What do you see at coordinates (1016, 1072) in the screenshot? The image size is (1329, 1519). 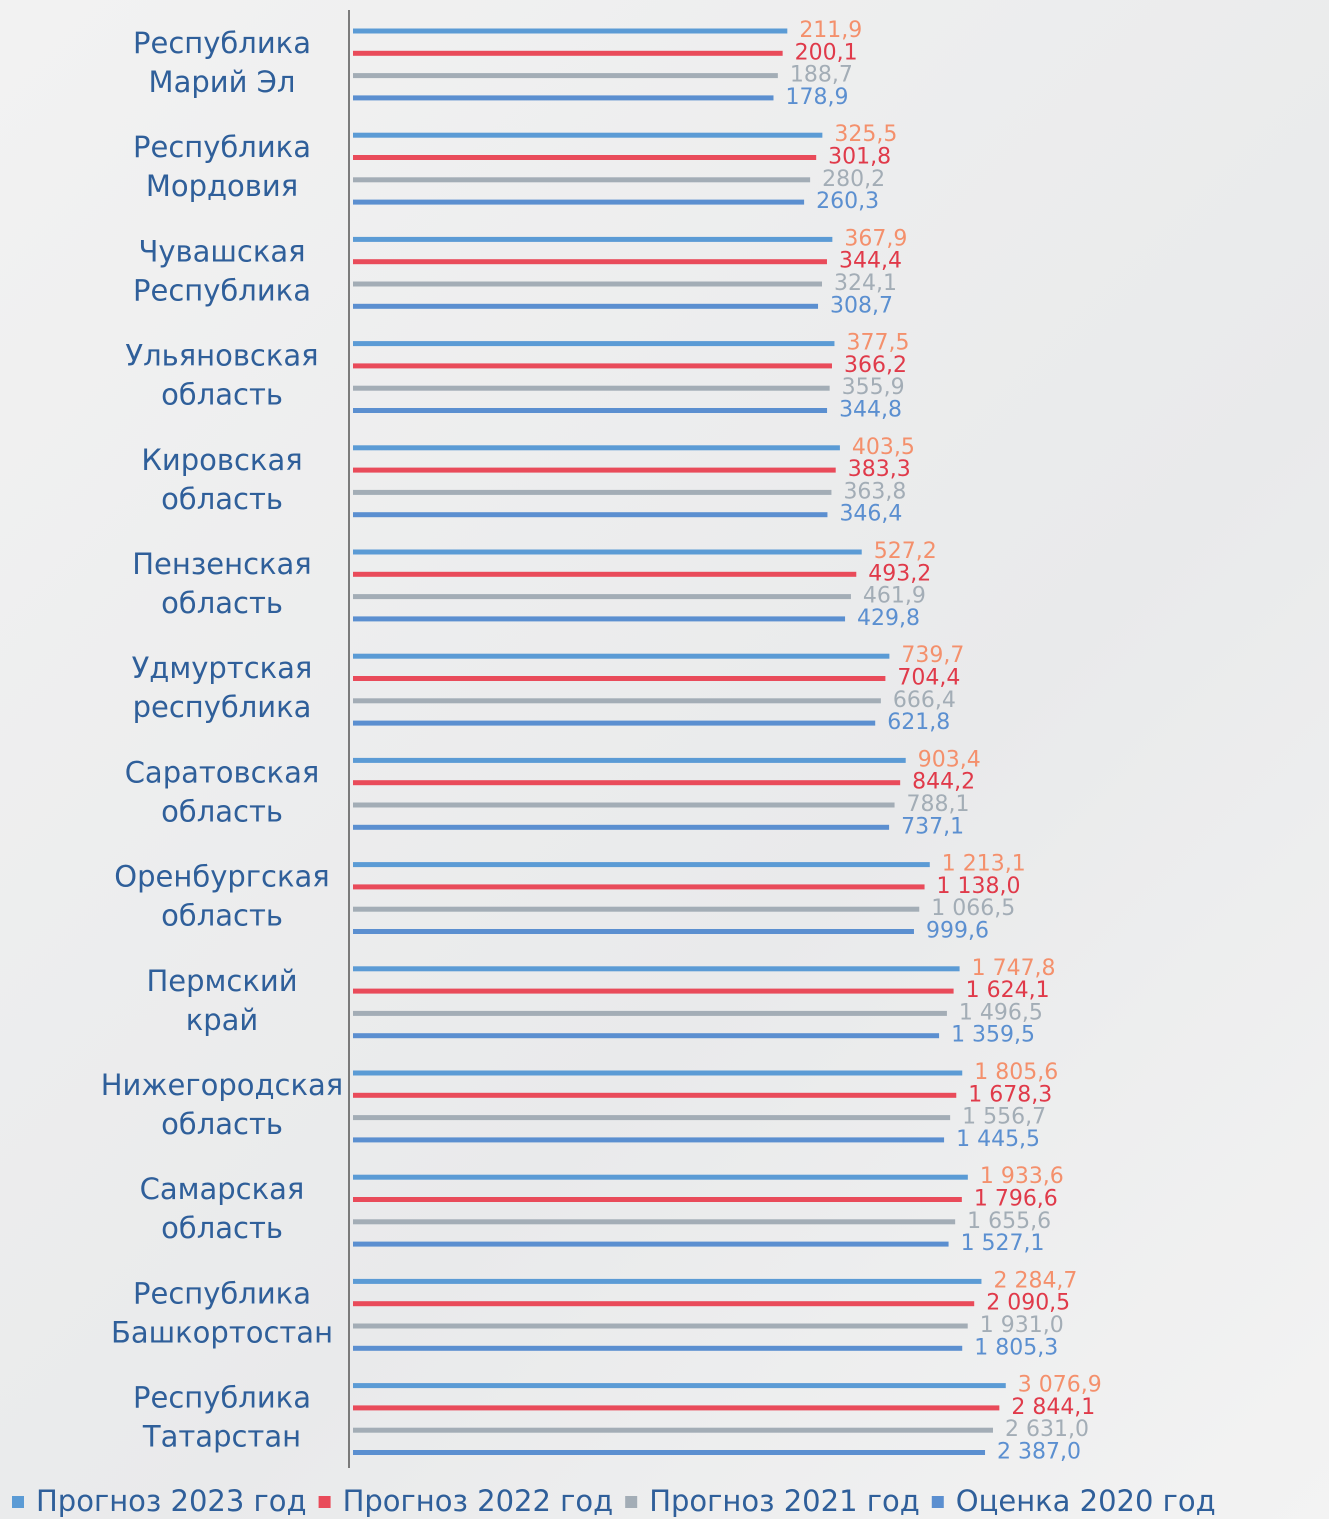 I see `value-label: 1 805,6` at bounding box center [1016, 1072].